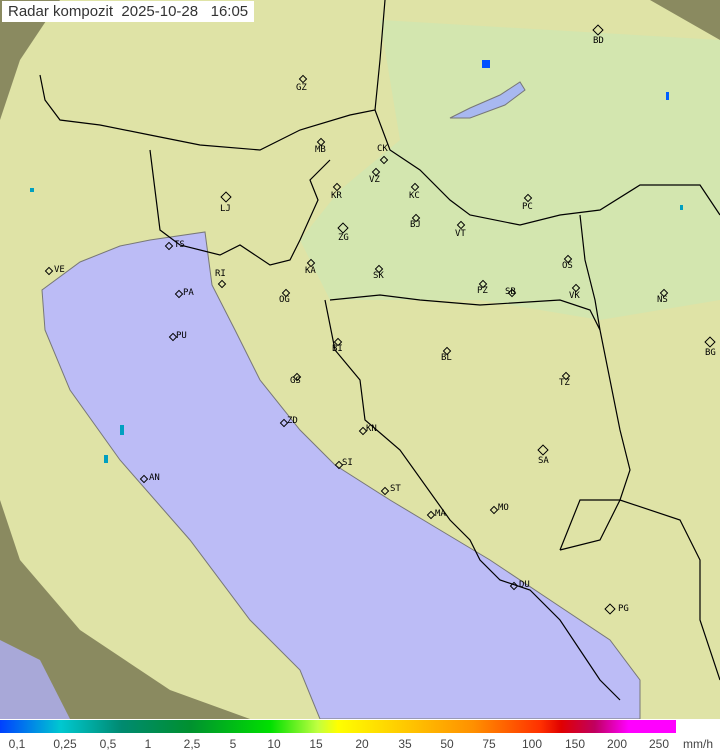 This screenshot has width=720, height=751. What do you see at coordinates (662, 300) in the screenshot?
I see `city-label: NS` at bounding box center [662, 300].